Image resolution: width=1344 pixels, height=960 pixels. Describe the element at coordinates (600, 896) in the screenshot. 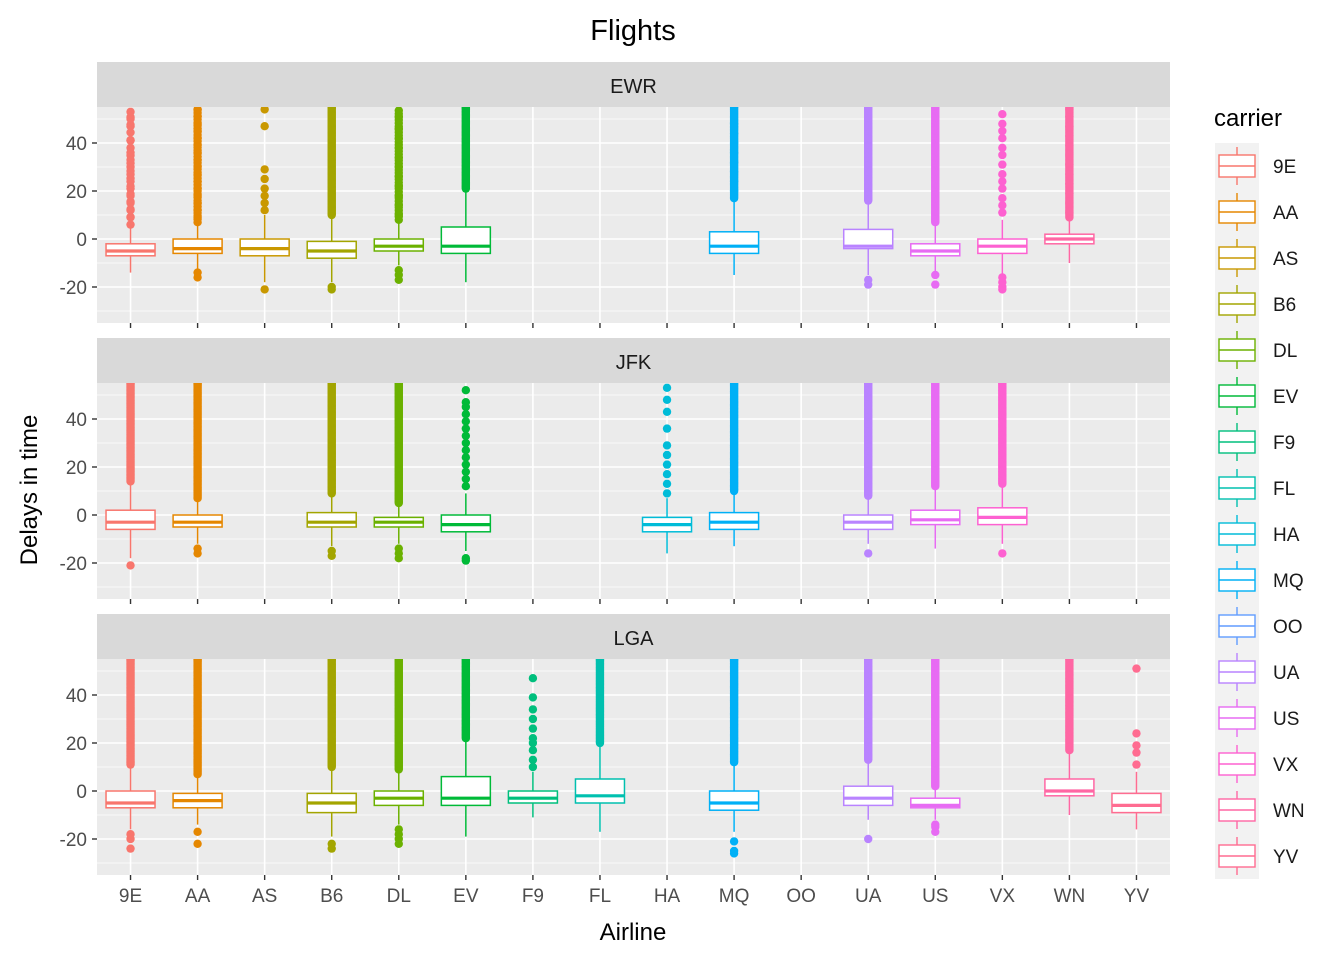

I see `x-tick-label: FL` at that location.